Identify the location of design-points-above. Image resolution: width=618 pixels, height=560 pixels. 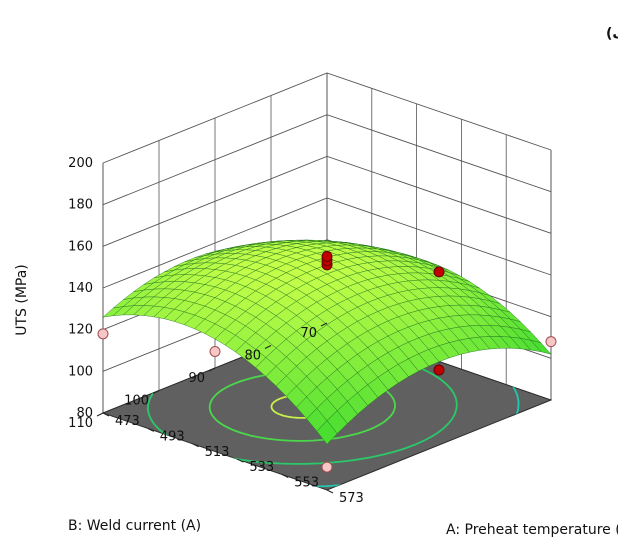
(383, 313).